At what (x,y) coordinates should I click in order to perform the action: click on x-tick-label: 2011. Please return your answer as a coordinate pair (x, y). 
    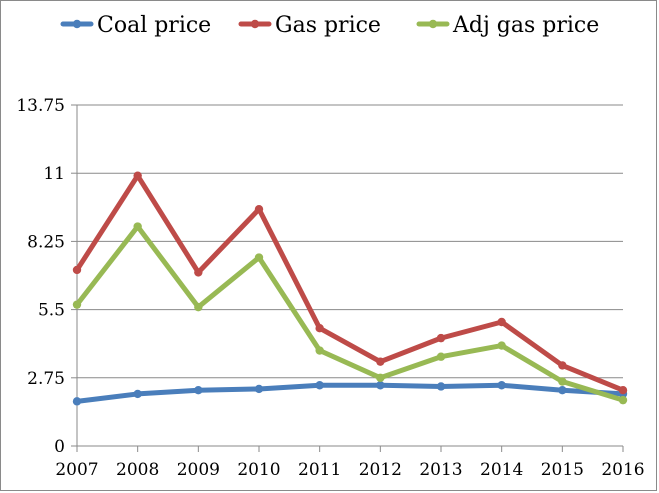
    Looking at the image, I should click on (319, 470).